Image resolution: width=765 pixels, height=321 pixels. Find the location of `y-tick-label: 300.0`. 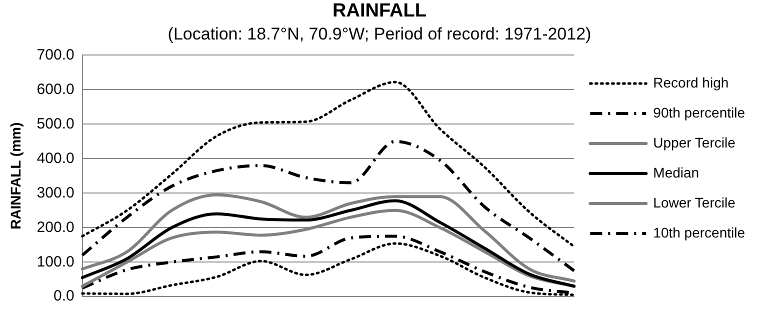

y-tick-label: 300.0 is located at coordinates (55, 193).